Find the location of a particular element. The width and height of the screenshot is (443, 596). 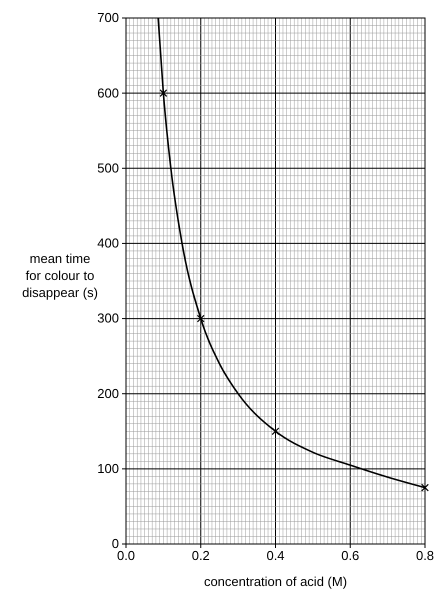

y-tick-label: 300 is located at coordinates (108, 318).